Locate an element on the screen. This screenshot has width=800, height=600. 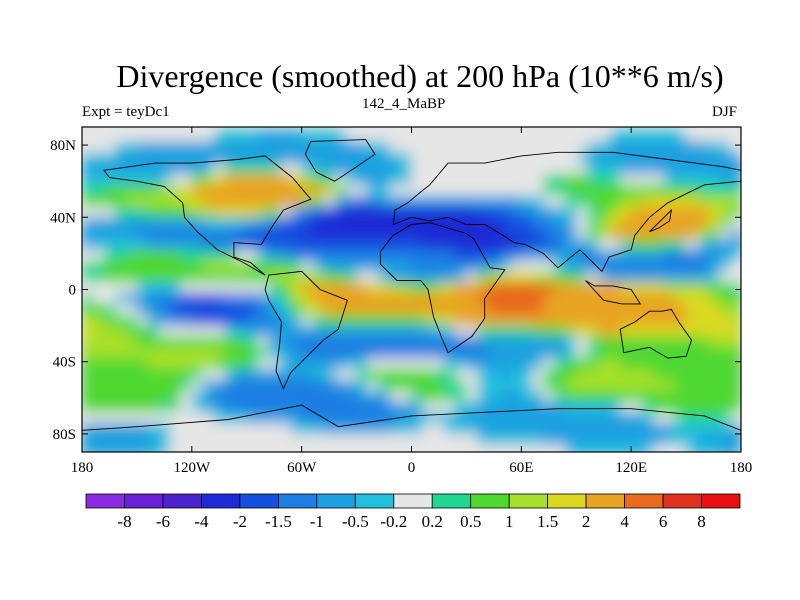
colorbar-label: -0.2 is located at coordinates (393, 521).